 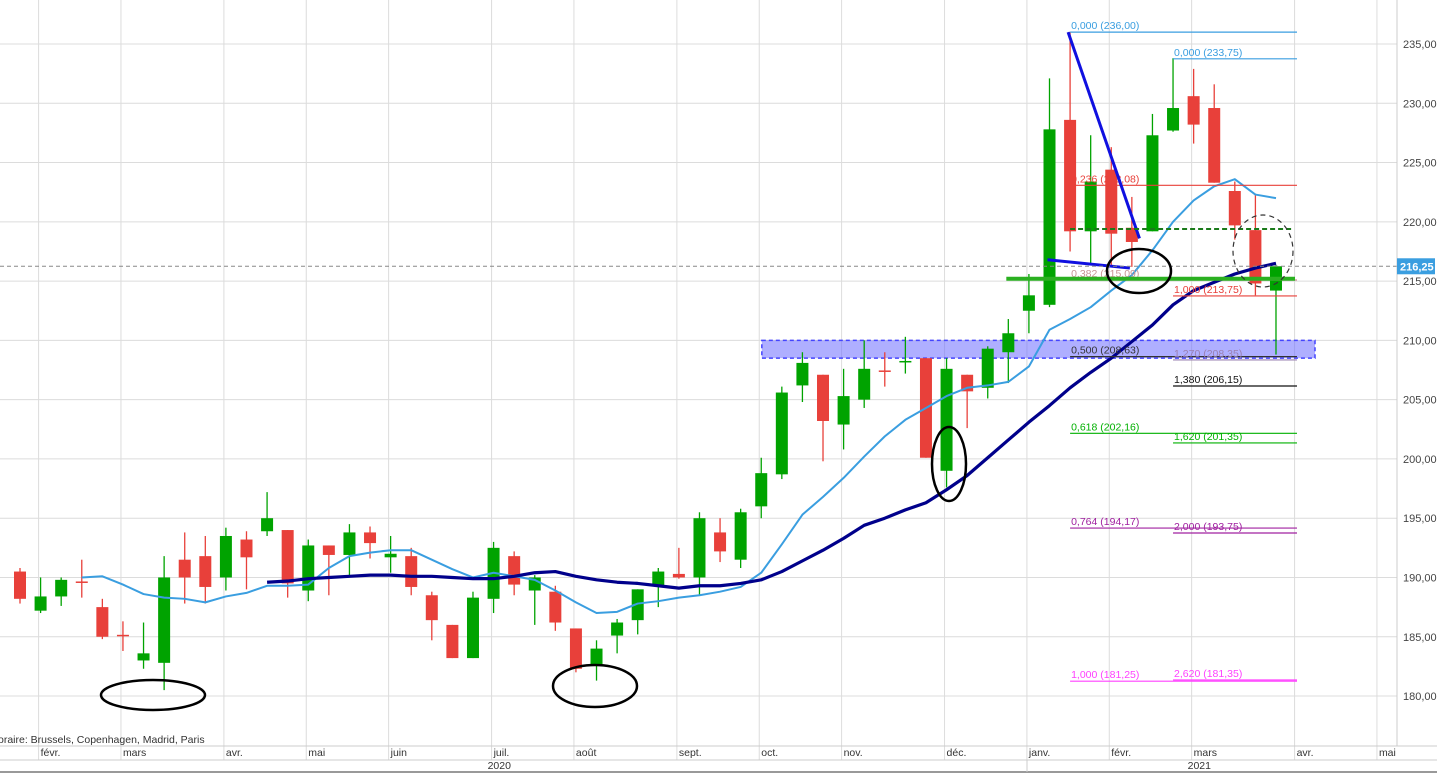 I want to click on month-label: sept., so click(x=690, y=753).